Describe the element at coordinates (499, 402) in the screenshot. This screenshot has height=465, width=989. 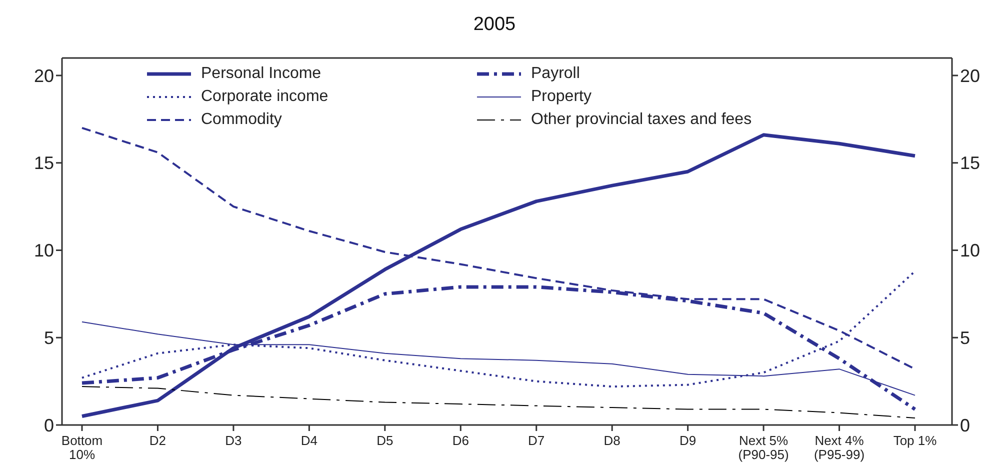
I see `line-series` at that location.